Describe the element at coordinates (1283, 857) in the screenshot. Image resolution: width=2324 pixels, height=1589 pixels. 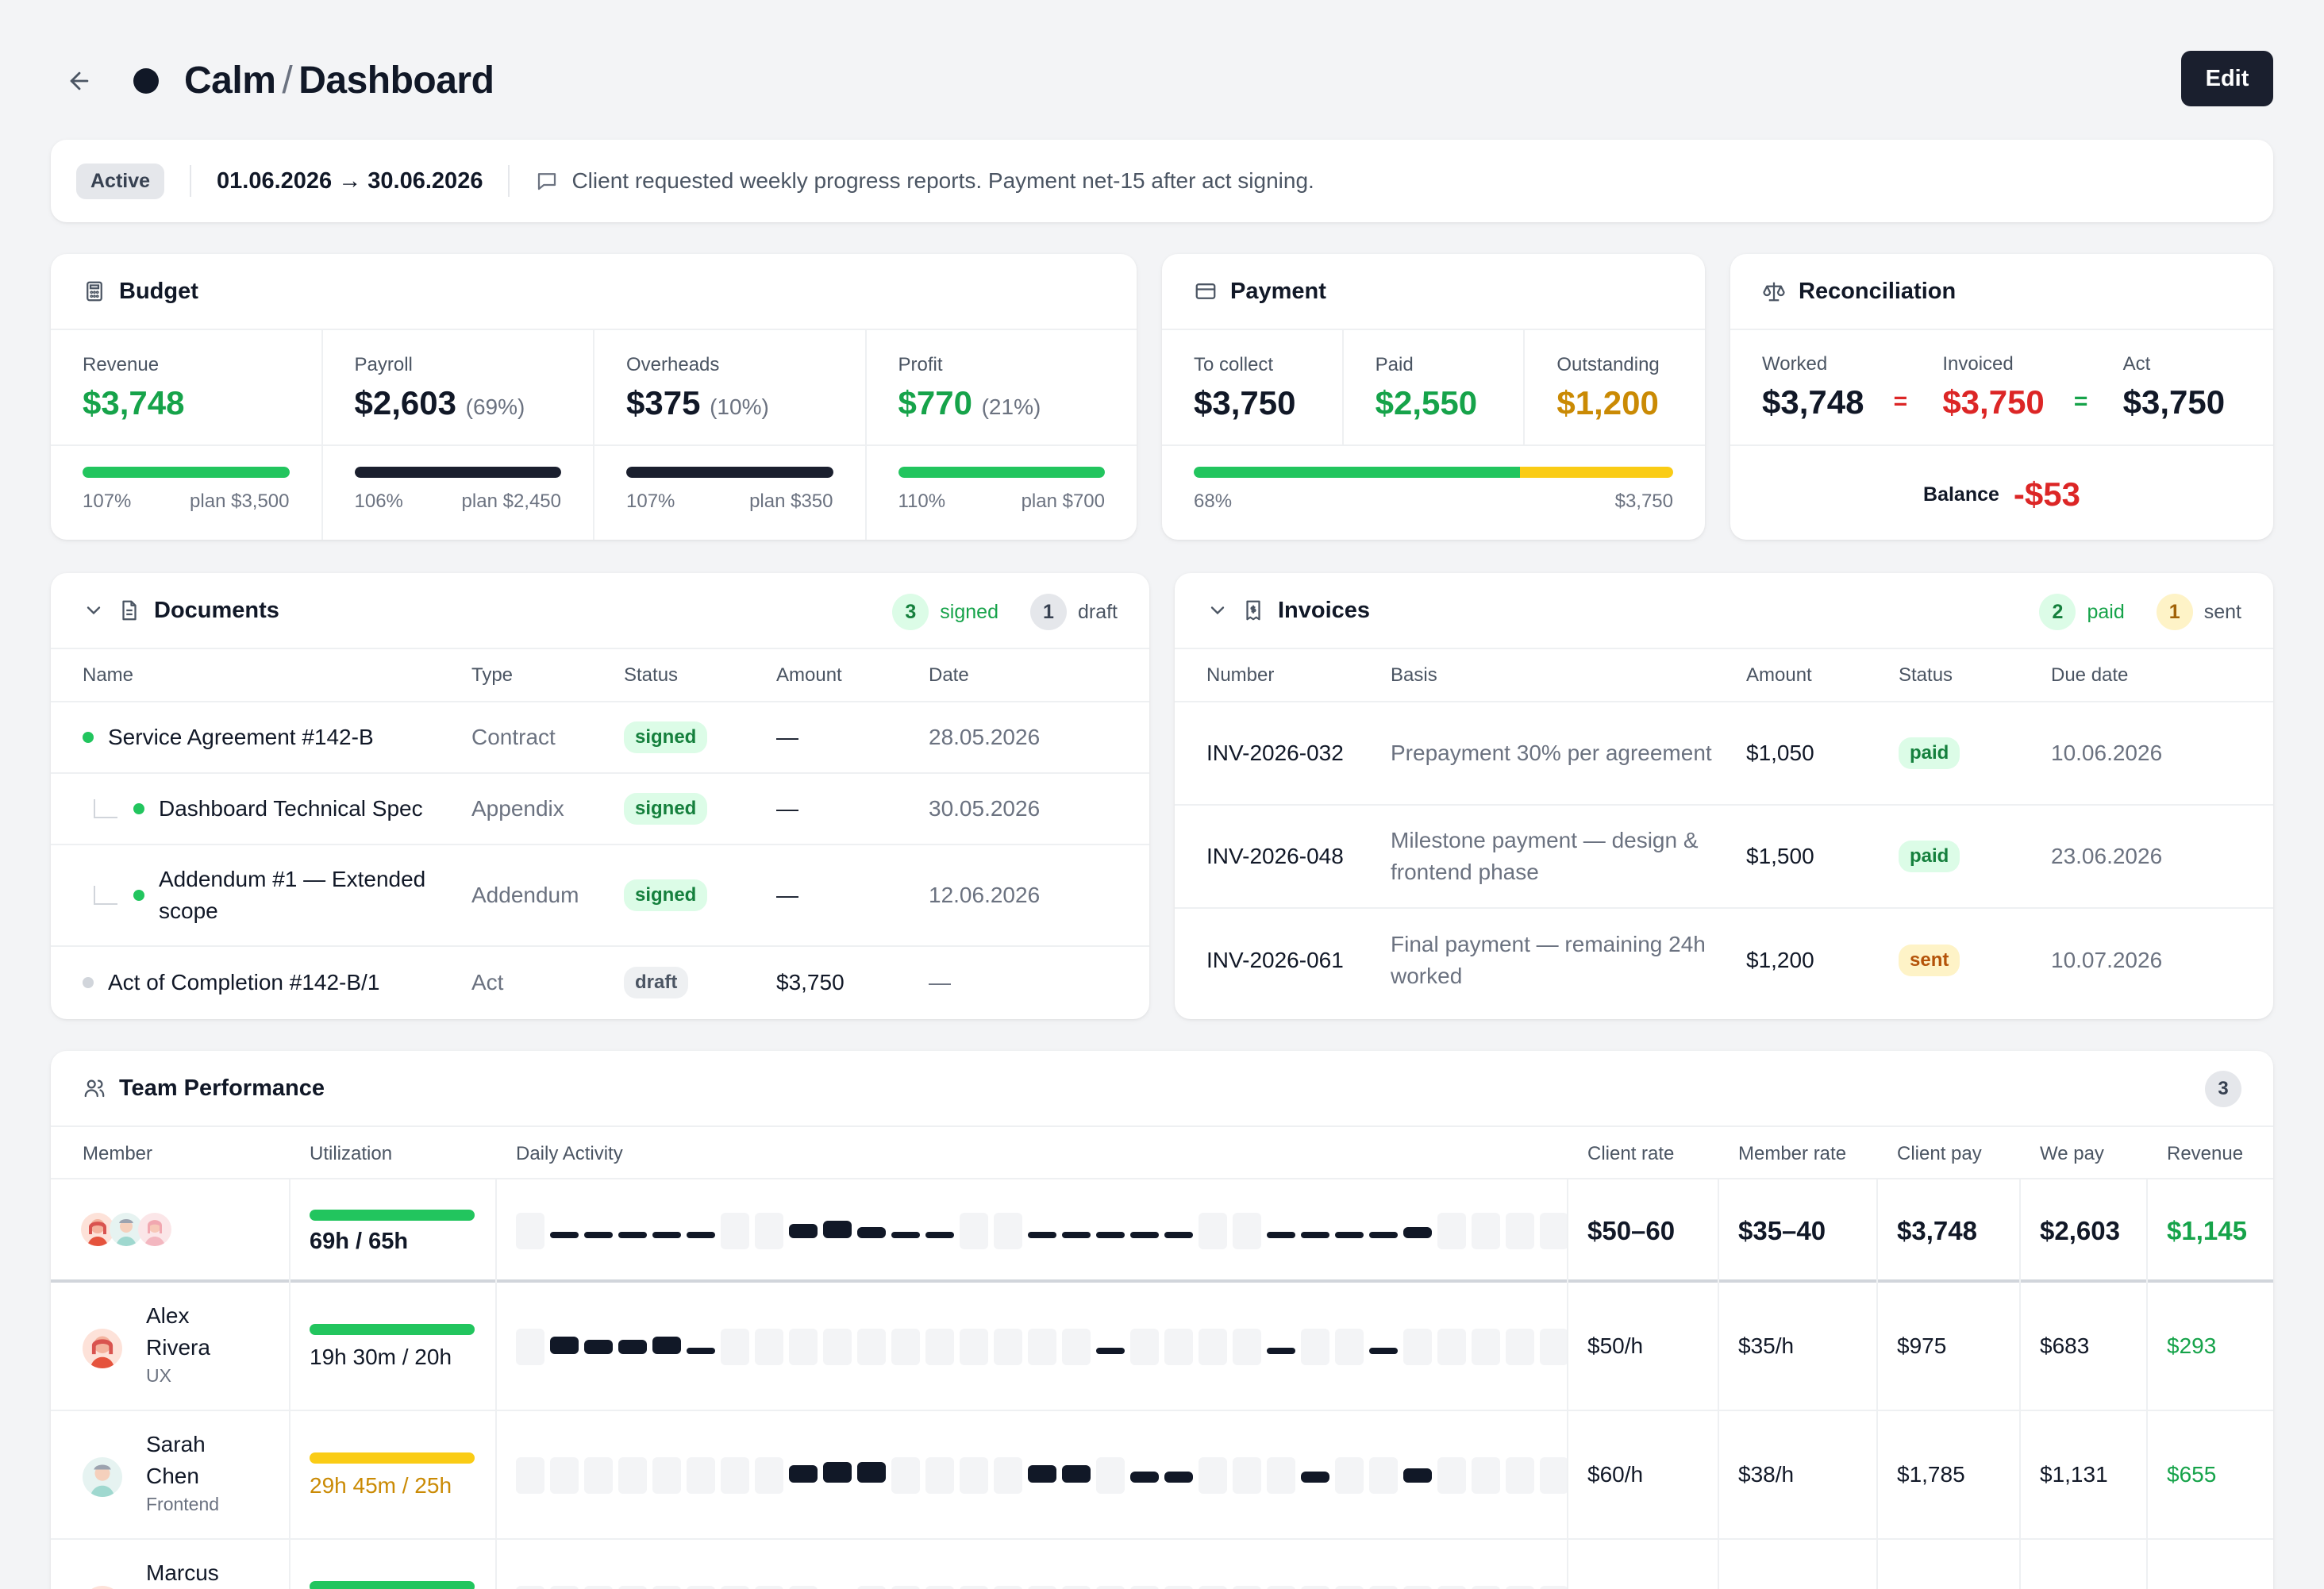
I see `invoice-number: INV-2026-048` at that location.